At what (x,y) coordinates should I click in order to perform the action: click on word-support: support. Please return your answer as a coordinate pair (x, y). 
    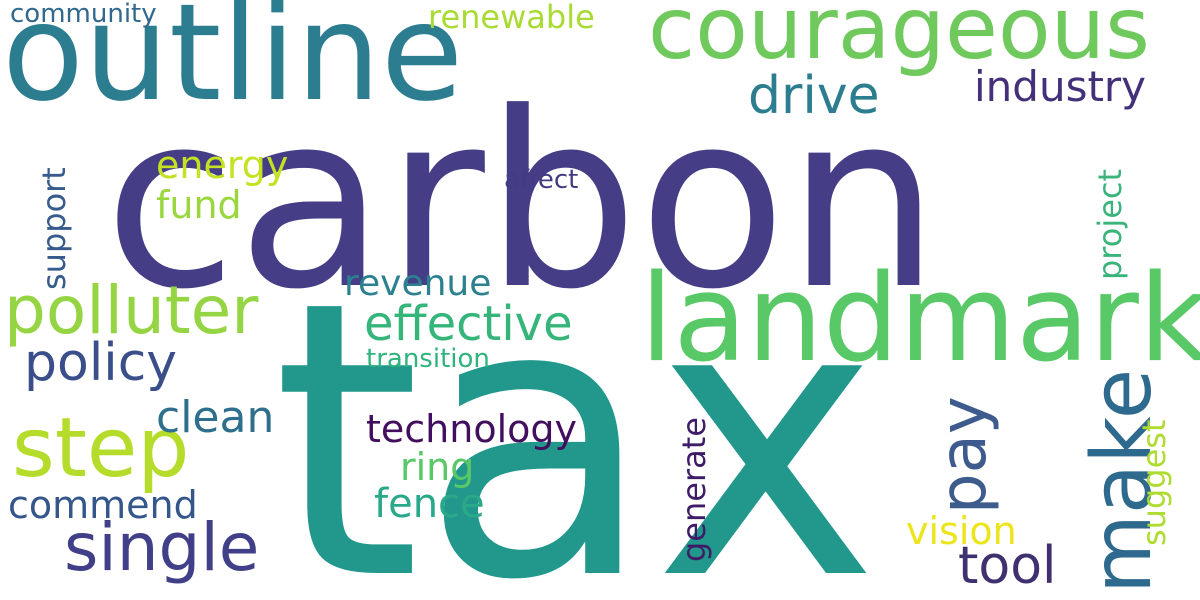
    Looking at the image, I should click on (54, 228).